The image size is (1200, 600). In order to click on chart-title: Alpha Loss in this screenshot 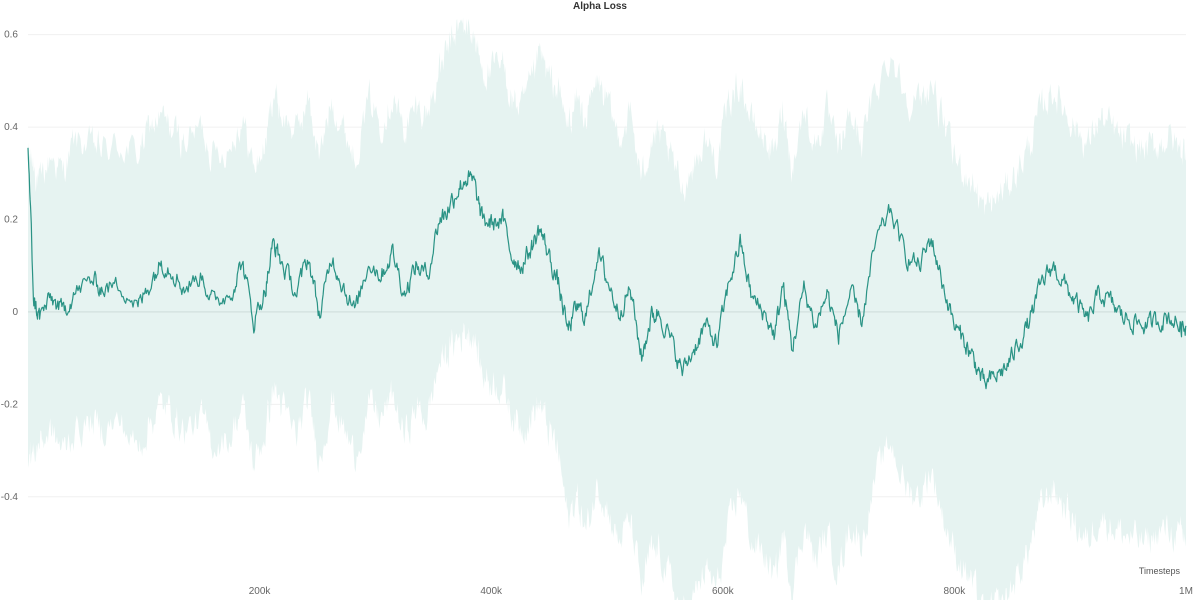, I will do `click(600, 6)`.